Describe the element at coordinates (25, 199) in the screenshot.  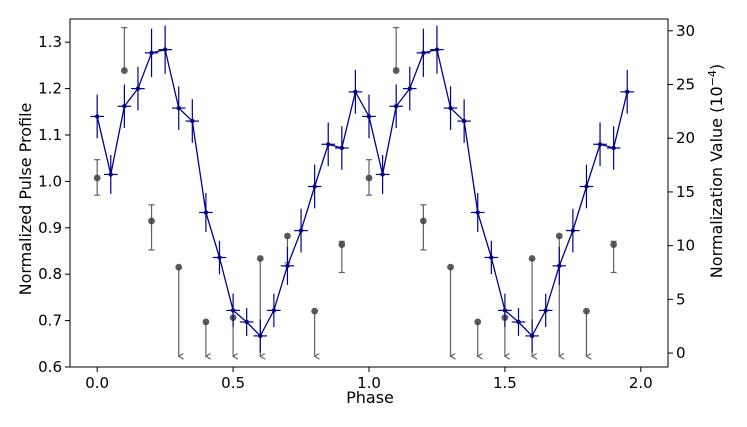
I see `y-axis-label: Normalized Pulse Profile` at that location.